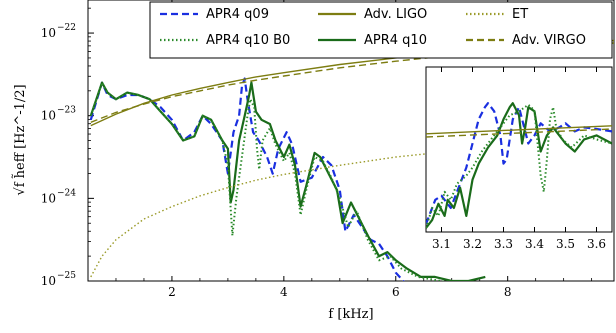  Describe the element at coordinates (66, 28) in the screenshot. I see `y-tick-exponent: −22` at that location.